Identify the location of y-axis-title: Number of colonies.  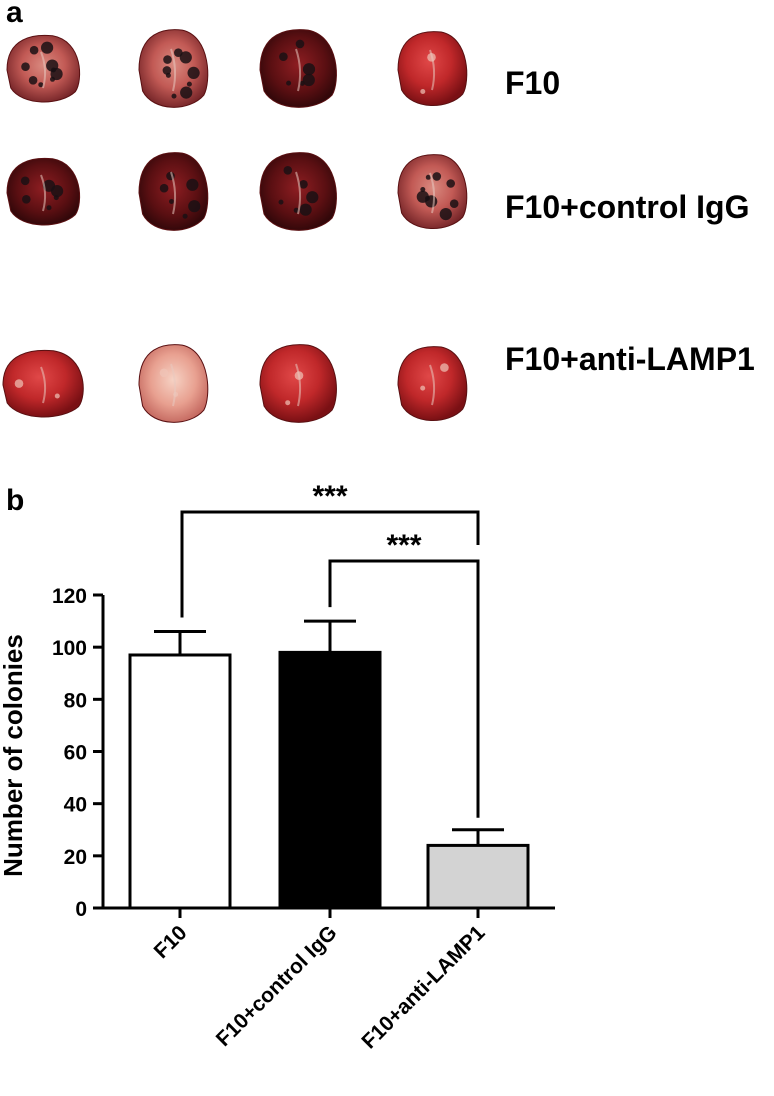
(14, 755).